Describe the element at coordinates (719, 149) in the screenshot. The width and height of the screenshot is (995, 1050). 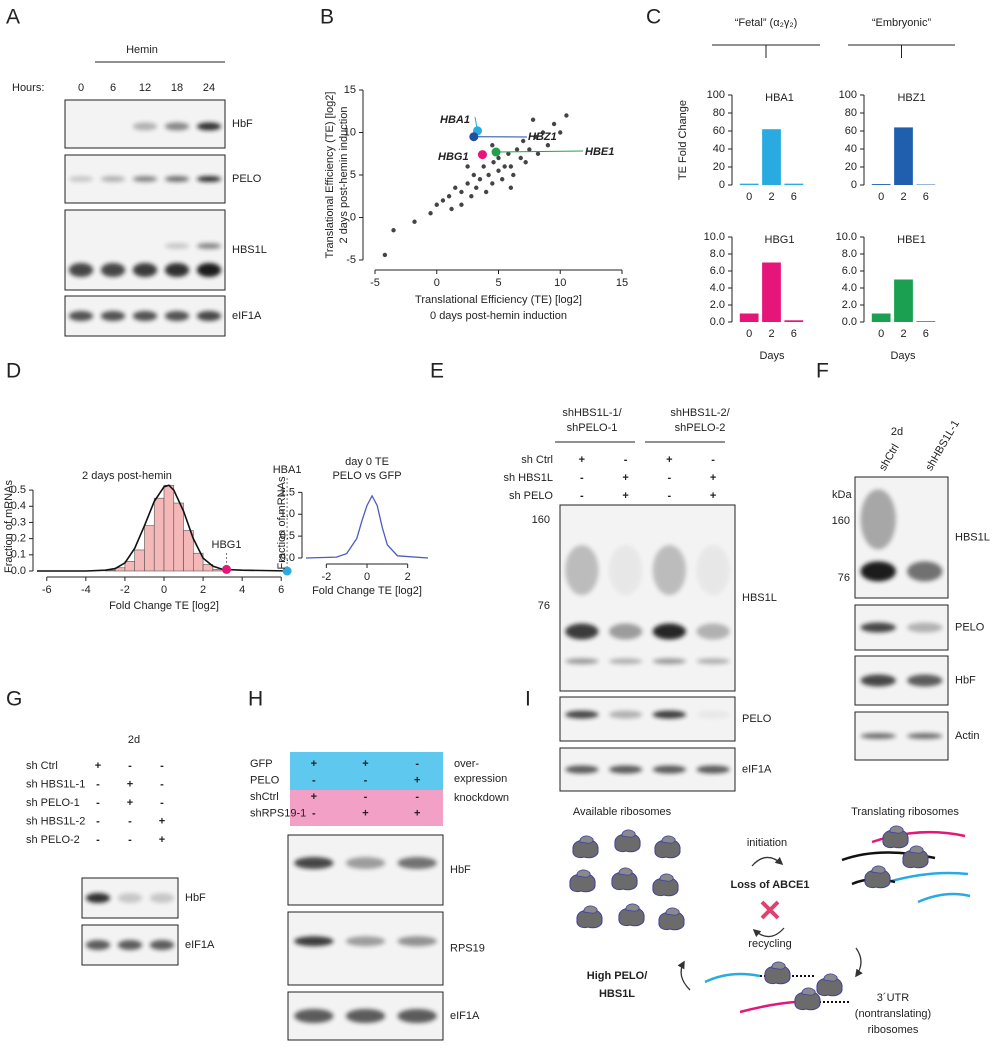
I see `y-tick-label: 40` at that location.